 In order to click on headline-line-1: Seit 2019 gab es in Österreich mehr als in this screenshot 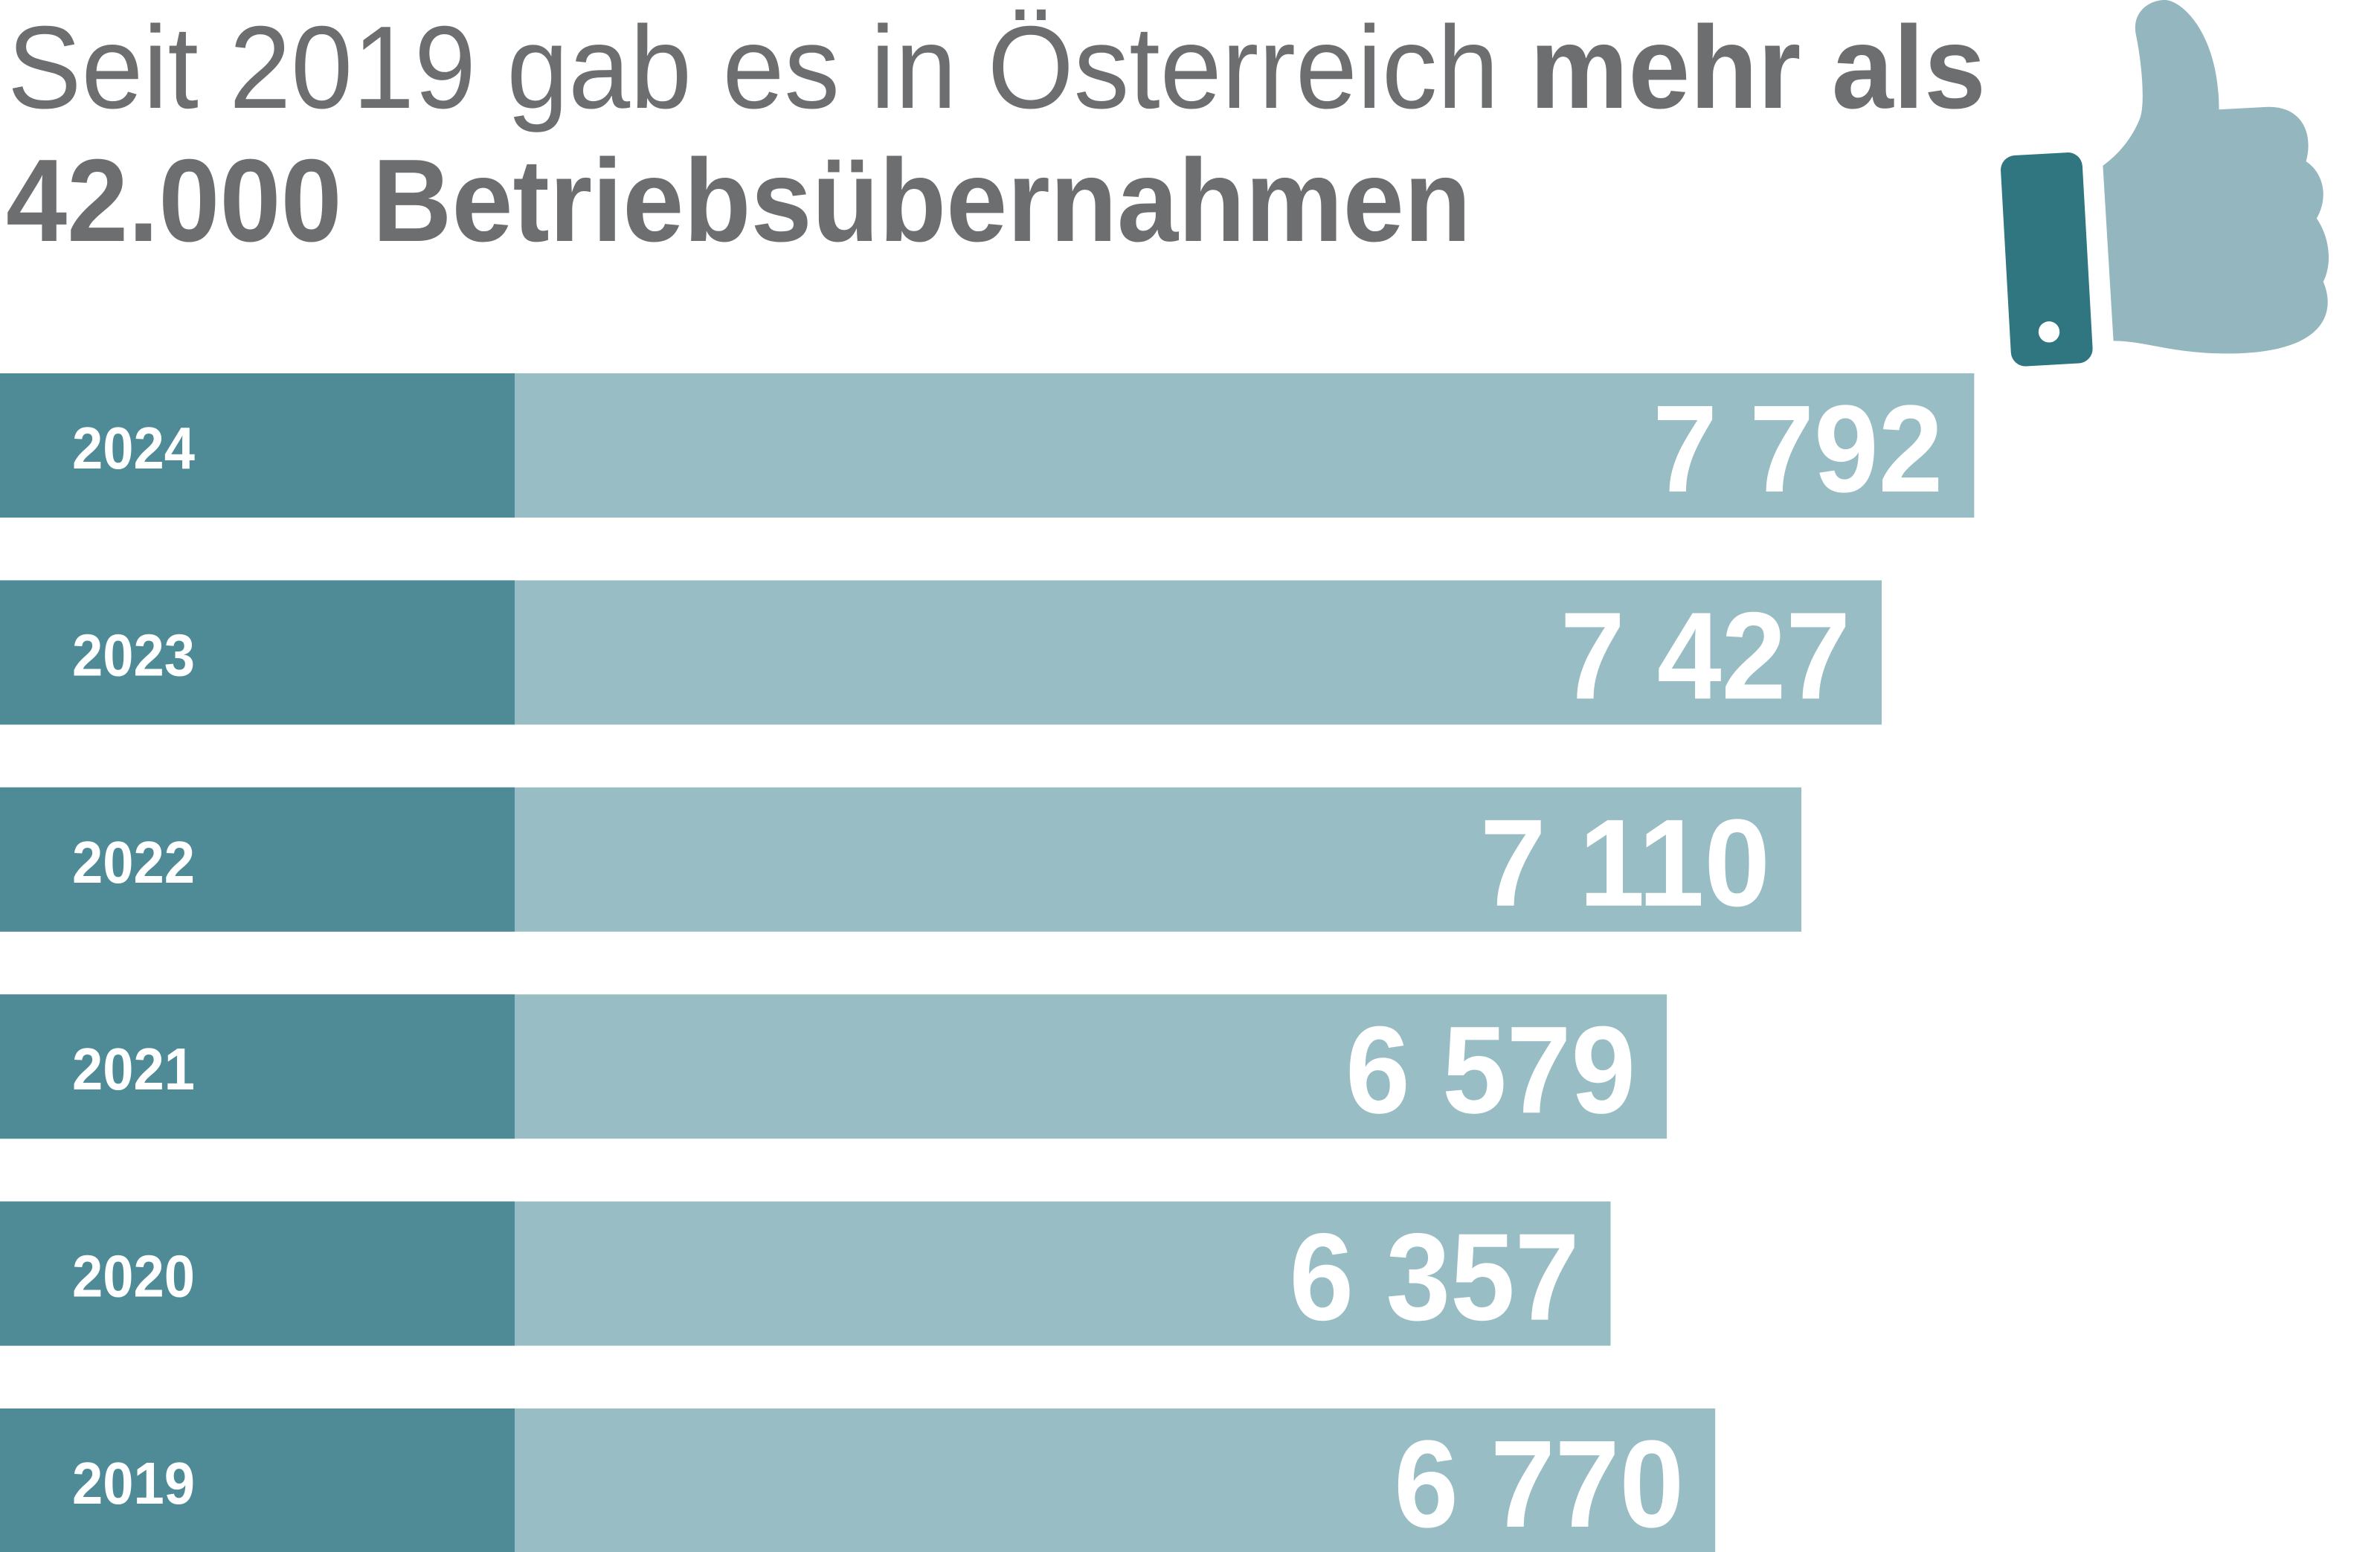, I will do `click(997, 67)`.